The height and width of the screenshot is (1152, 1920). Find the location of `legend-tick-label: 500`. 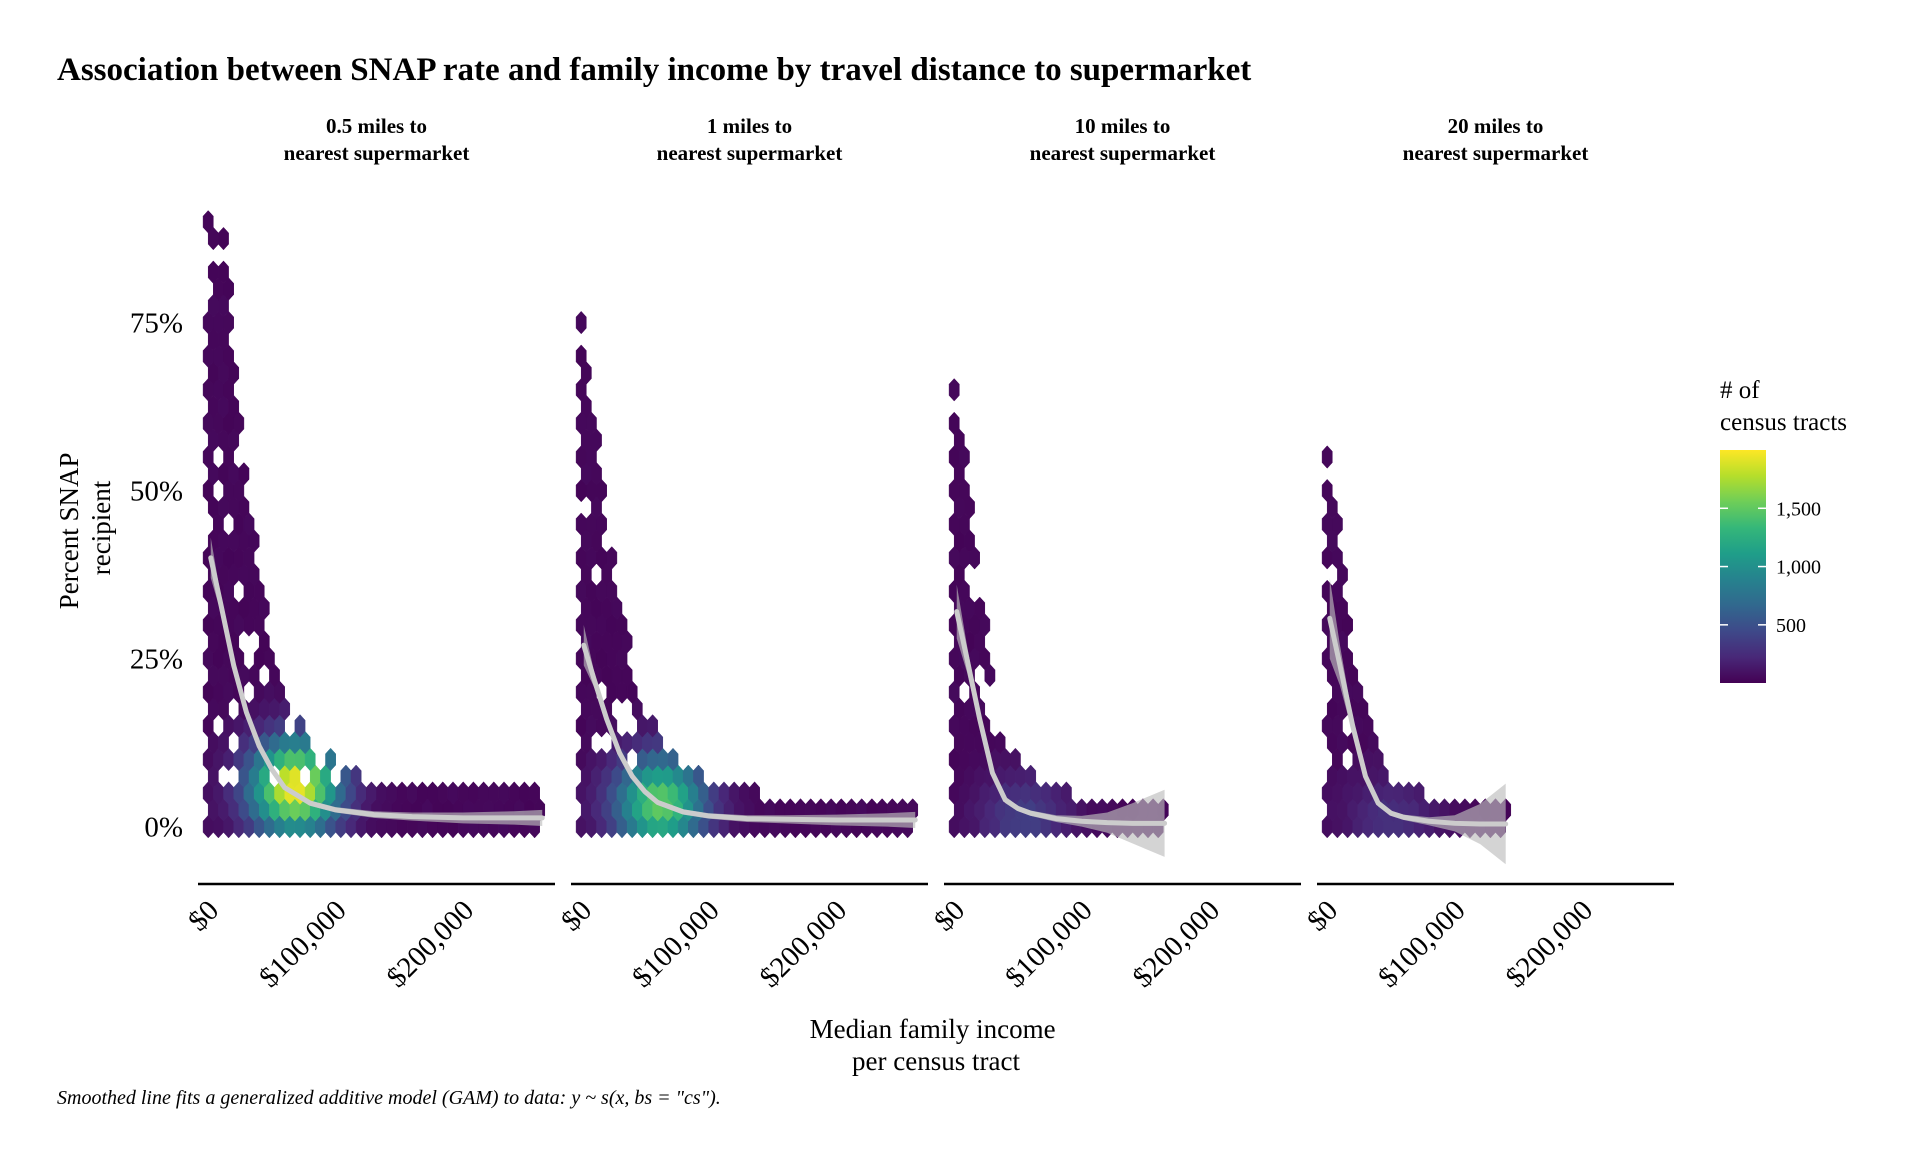

legend-tick-label: 500 is located at coordinates (1791, 626).